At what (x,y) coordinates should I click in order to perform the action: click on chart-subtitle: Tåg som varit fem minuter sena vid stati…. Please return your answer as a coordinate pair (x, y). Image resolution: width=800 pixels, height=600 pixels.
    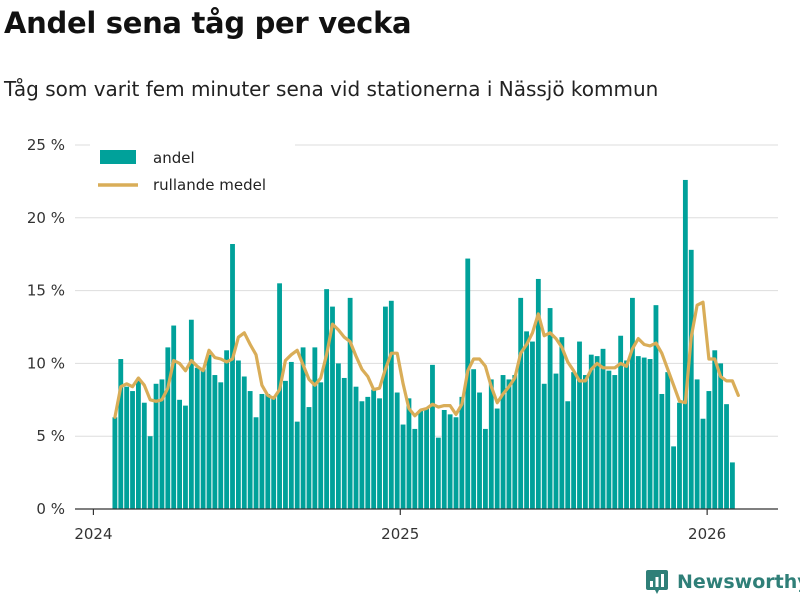
    Looking at the image, I should click on (331, 89).